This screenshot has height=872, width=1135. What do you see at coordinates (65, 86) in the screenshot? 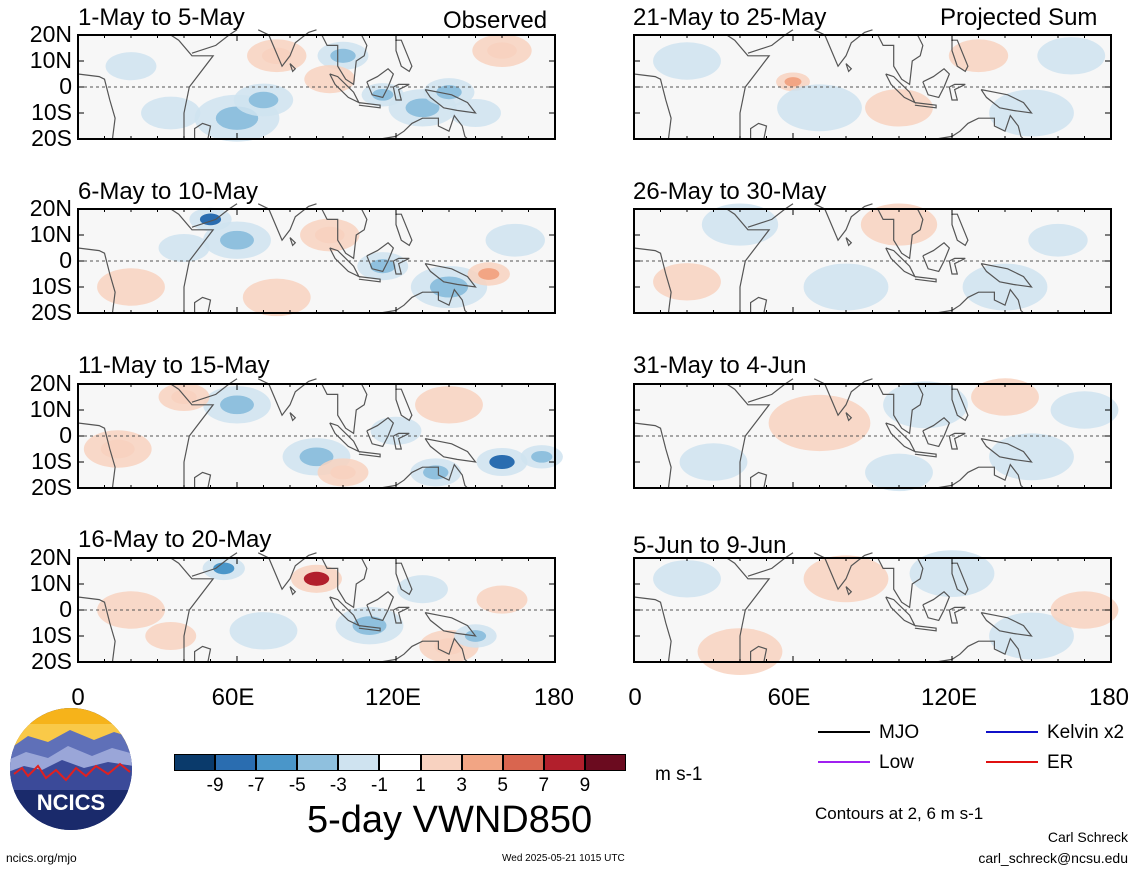
I see `y-tick-label: 0` at bounding box center [65, 86].